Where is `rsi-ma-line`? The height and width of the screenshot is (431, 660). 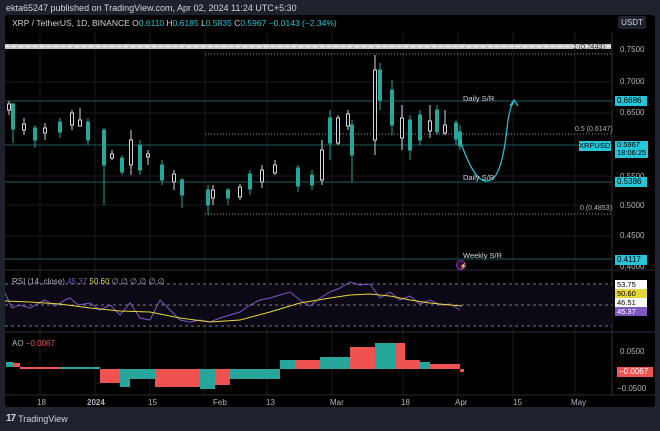
rsi-ma-line is located at coordinates (233, 308).